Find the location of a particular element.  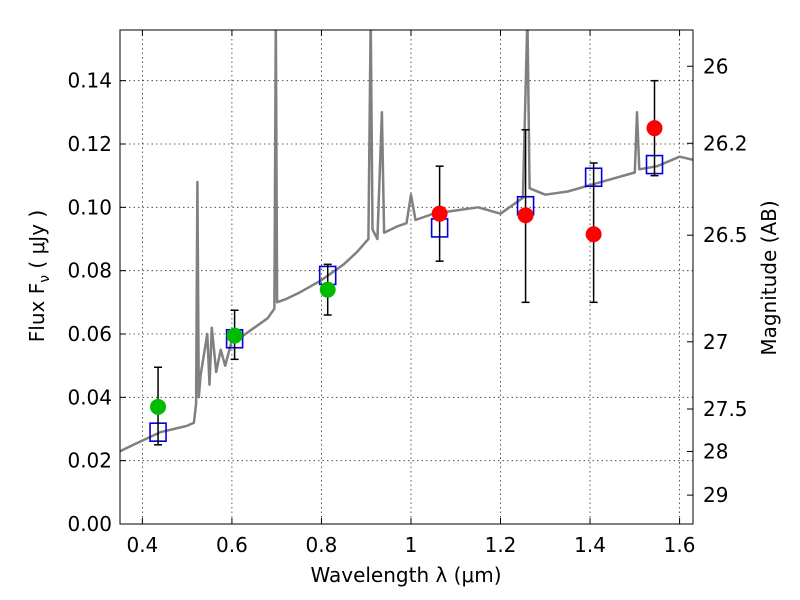

right-tick-label: 29 is located at coordinates (715, 495).